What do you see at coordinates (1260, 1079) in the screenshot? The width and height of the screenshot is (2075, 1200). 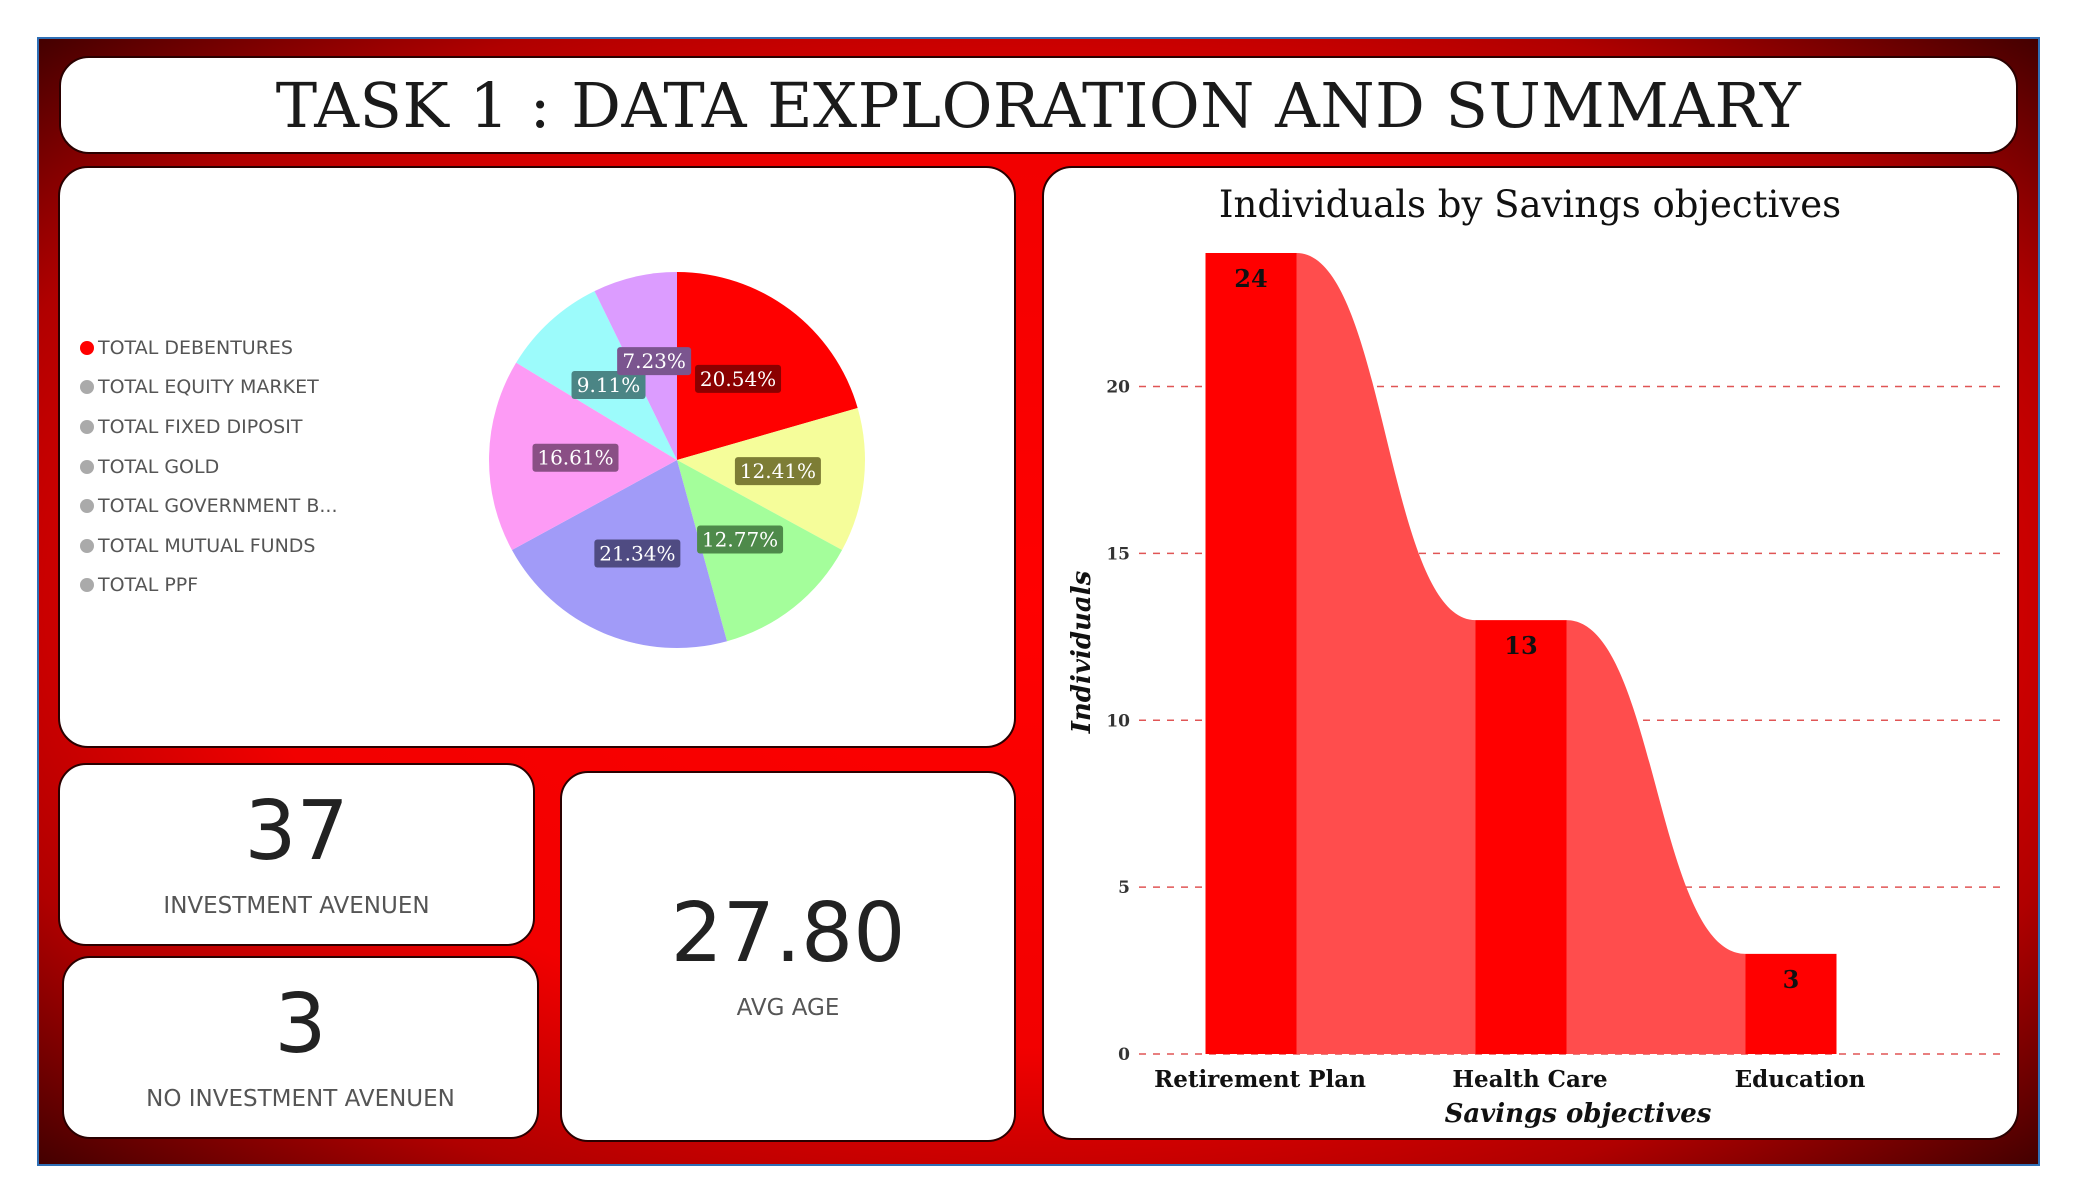 I see `x-tick-label: Retirement Plan` at bounding box center [1260, 1079].